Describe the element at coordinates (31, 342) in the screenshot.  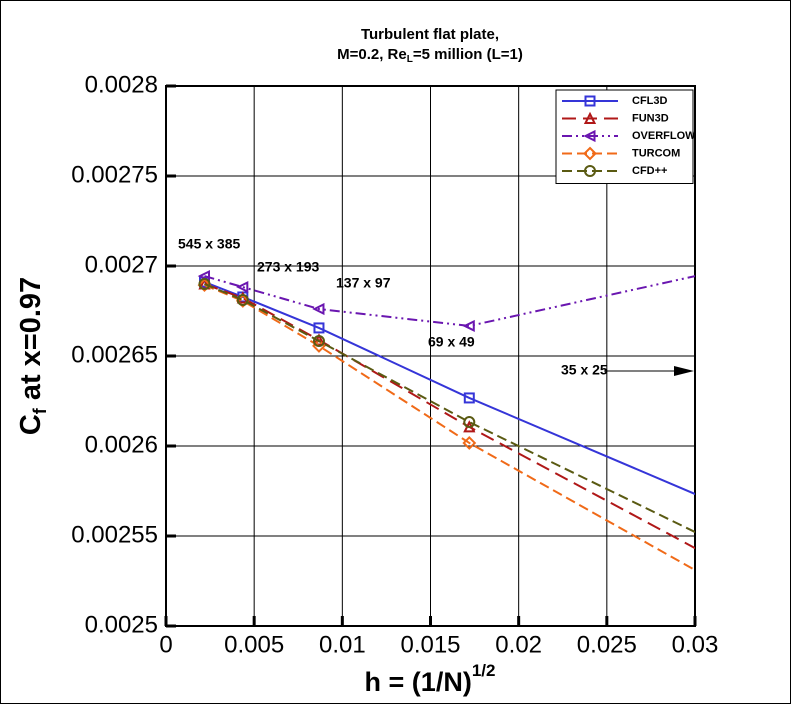
I see `y-label-rest: at x=0.97` at that location.